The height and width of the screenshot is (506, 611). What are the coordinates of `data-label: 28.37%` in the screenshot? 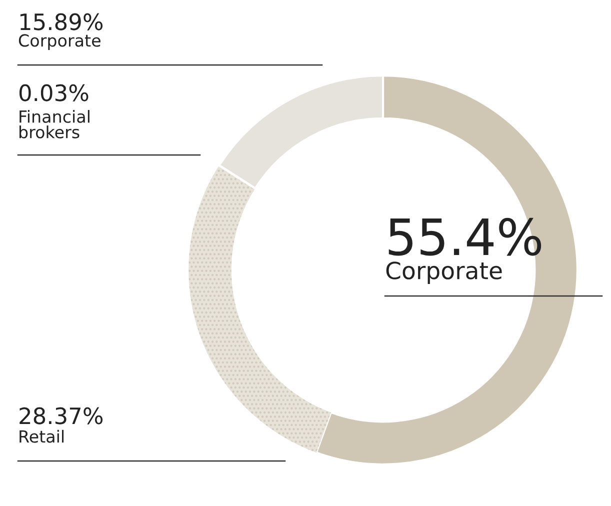 It's located at (61, 415).